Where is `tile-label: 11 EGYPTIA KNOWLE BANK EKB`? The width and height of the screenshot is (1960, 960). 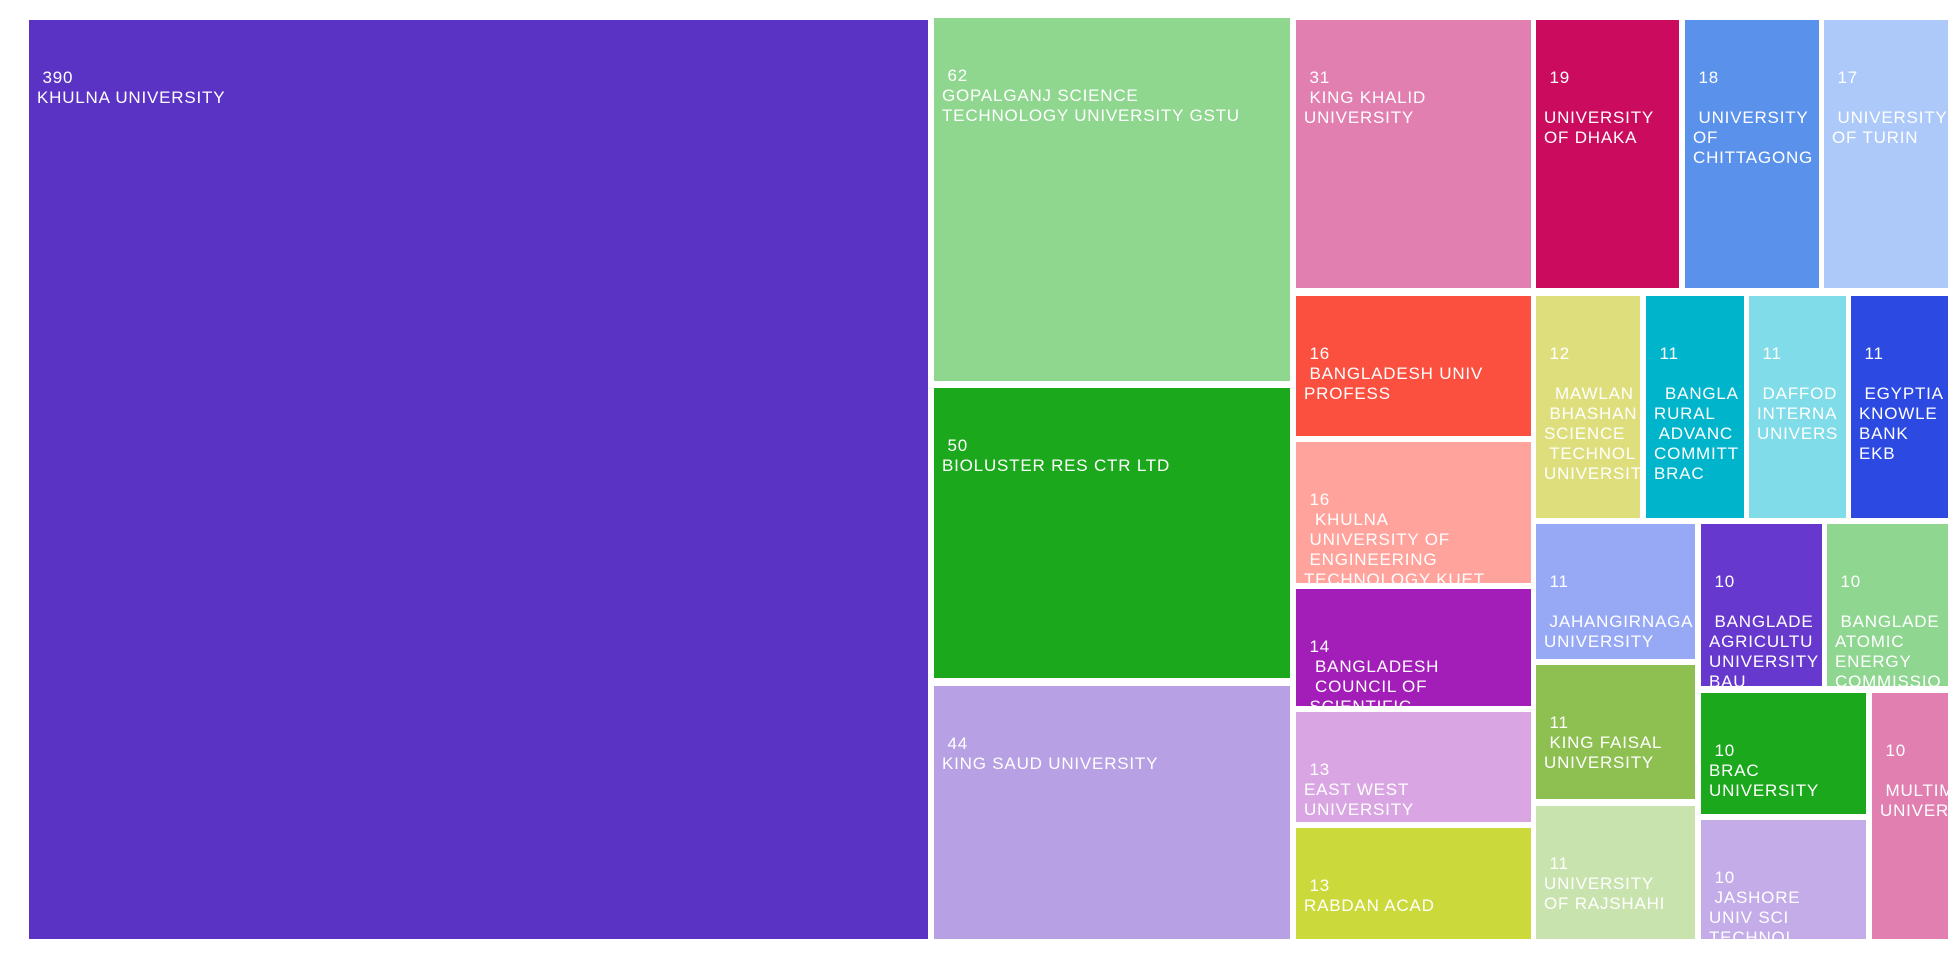
tile-label: 11 EGYPTIA KNOWLE BANK EKB is located at coordinates (1901, 403).